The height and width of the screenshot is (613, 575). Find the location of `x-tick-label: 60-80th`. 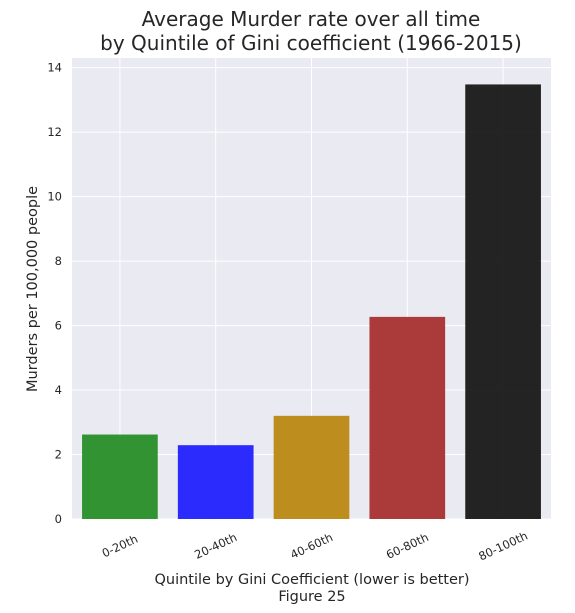

x-tick-label: 60-80th is located at coordinates (407, 546).